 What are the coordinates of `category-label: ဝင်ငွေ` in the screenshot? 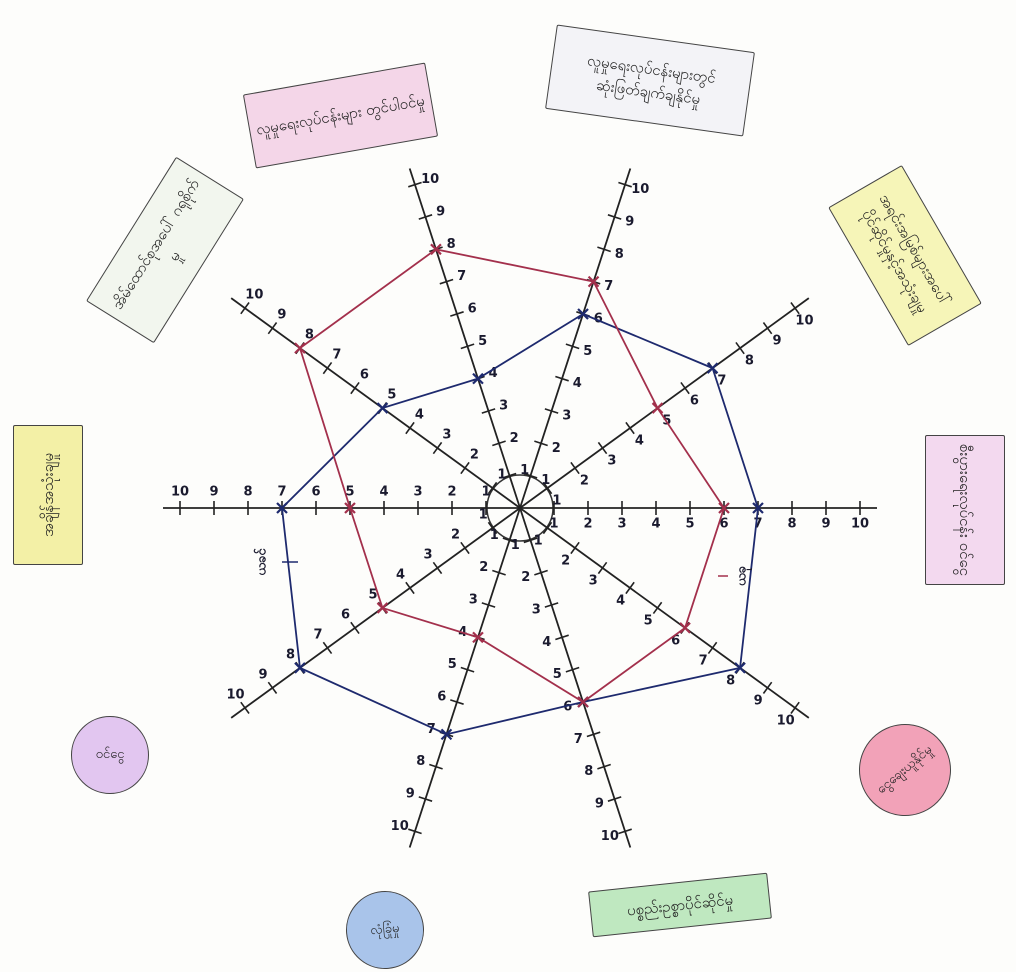 It's located at (110, 755).